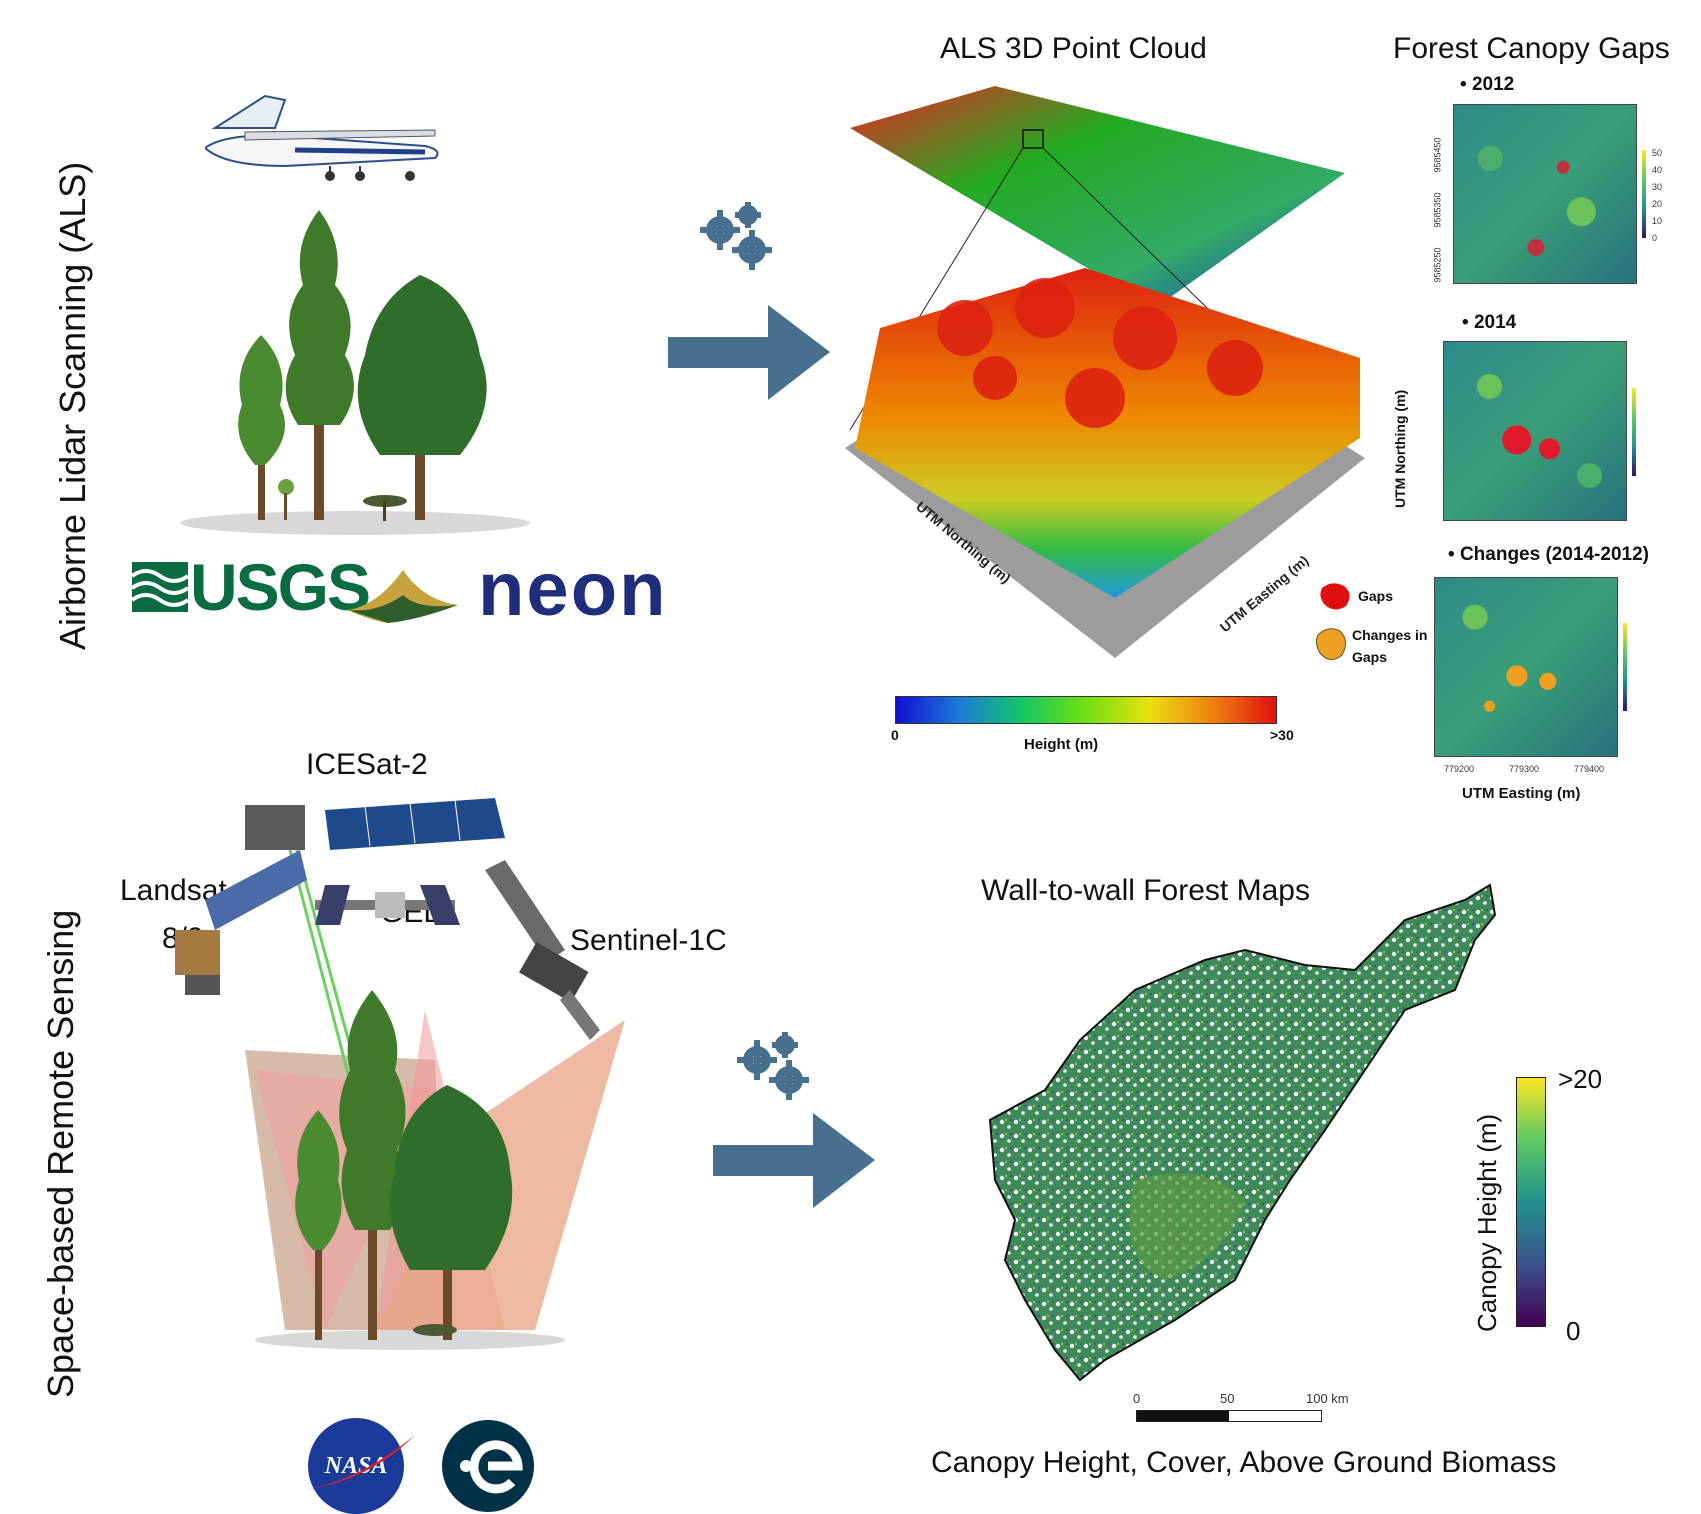  I want to click on gaps-cbar-2012, so click(1644, 194).